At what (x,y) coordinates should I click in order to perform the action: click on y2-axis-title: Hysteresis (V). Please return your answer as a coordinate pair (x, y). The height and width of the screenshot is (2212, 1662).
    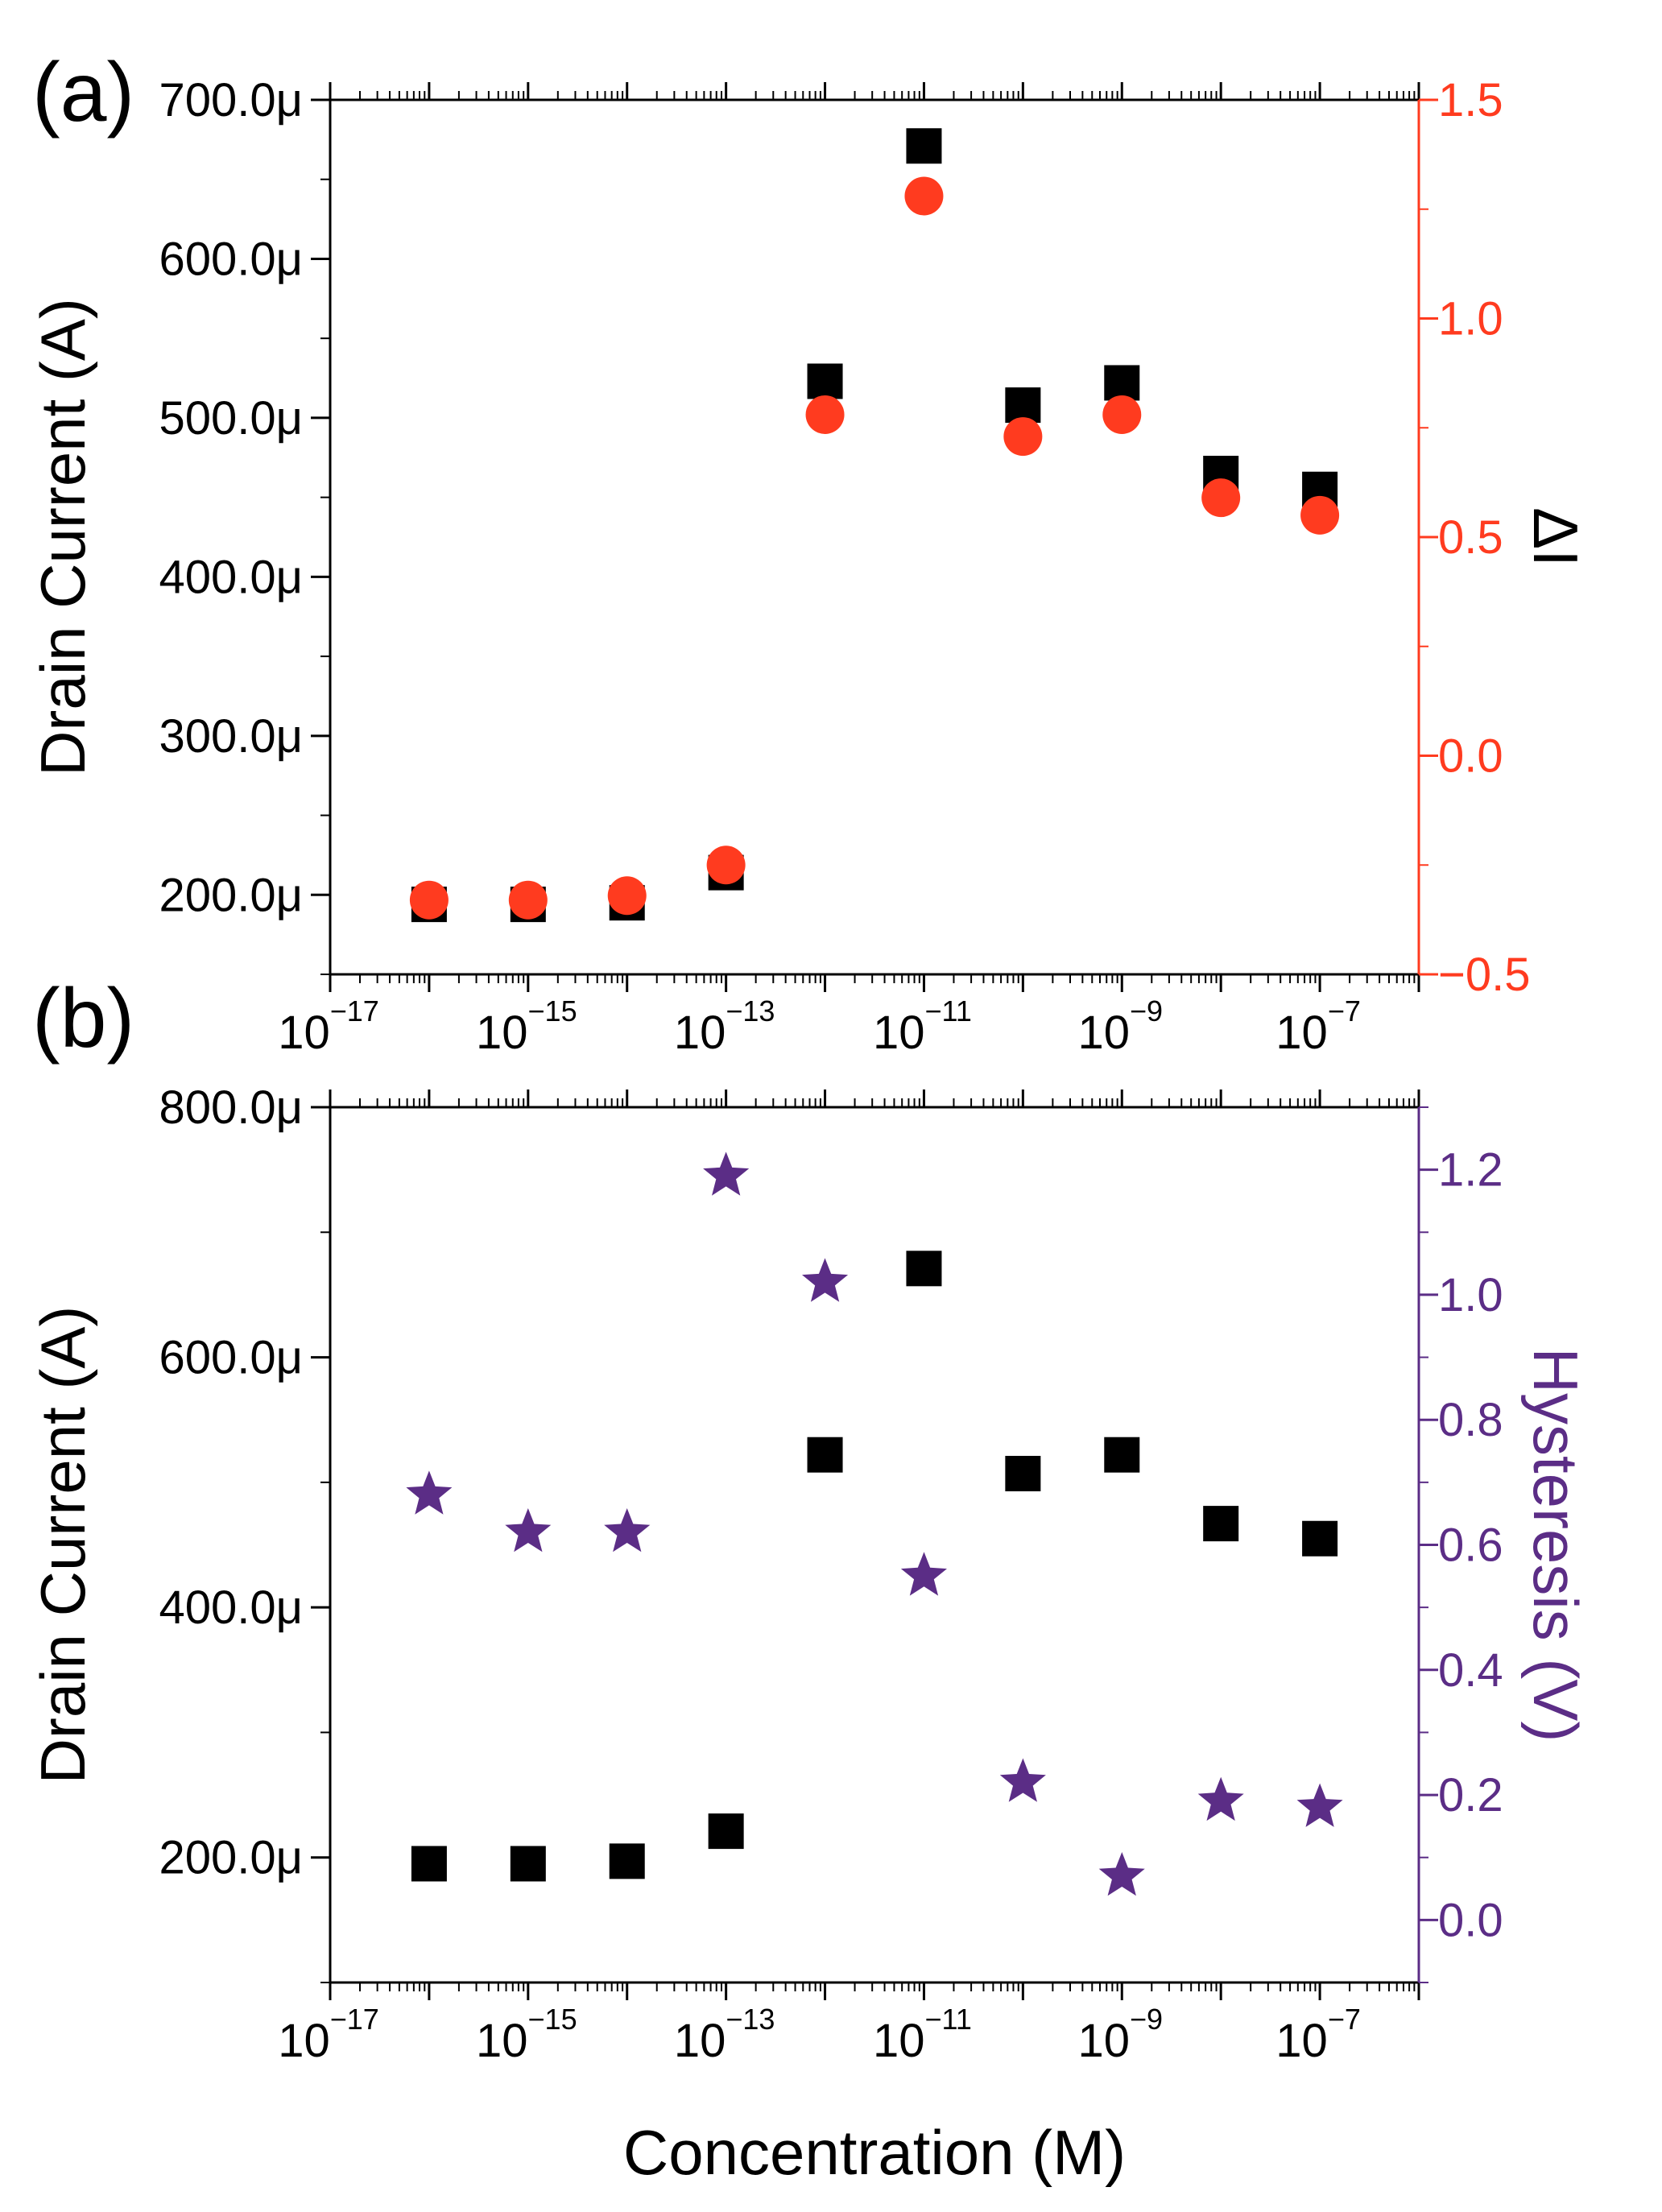
    Looking at the image, I should click on (1555, 1545).